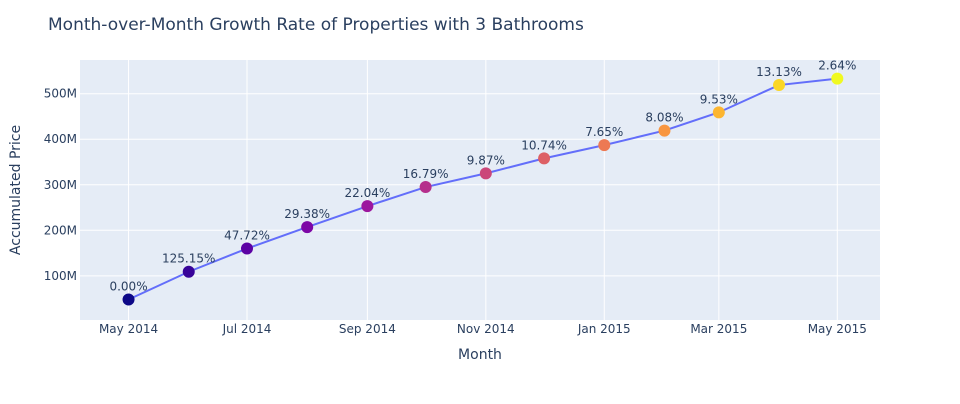 The width and height of the screenshot is (960, 404). I want to click on x-tick-label: Jan 2015, so click(604, 329).